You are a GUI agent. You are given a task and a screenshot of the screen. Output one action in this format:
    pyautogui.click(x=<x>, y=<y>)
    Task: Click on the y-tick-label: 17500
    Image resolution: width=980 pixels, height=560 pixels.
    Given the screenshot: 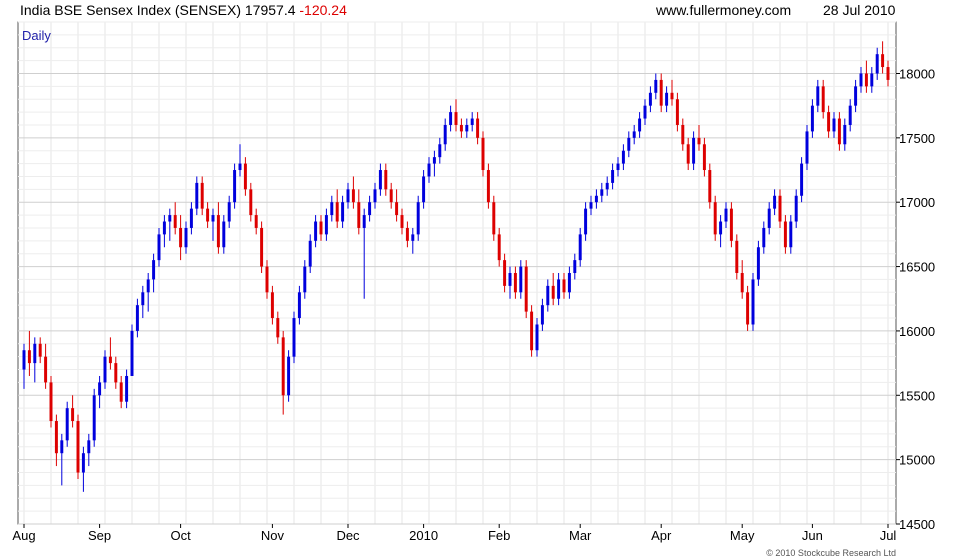 What is the action you would take?
    pyautogui.click(x=917, y=138)
    